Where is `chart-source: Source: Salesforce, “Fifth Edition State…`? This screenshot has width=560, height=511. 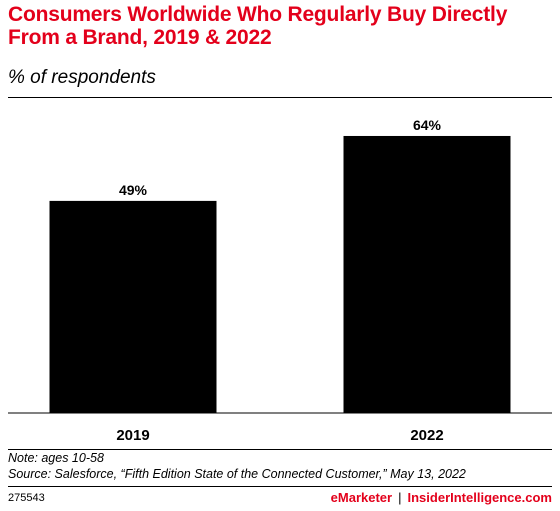
chart-source: Source: Salesforce, “Fifth Edition State… is located at coordinates (237, 474).